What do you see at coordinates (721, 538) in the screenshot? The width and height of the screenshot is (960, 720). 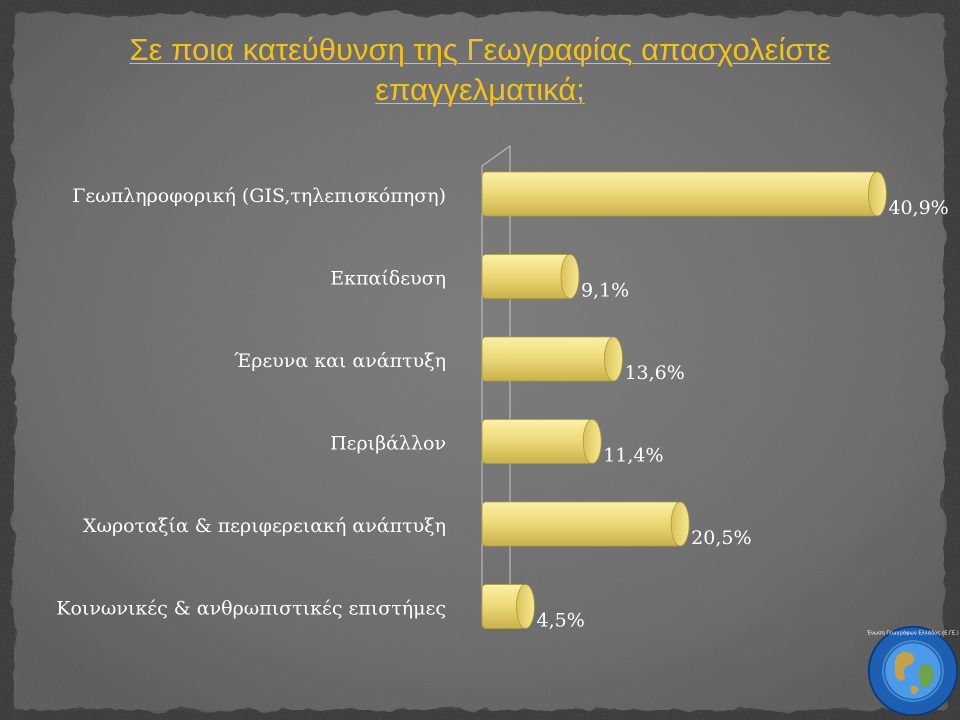 I see `data-label: 20,5%` at bounding box center [721, 538].